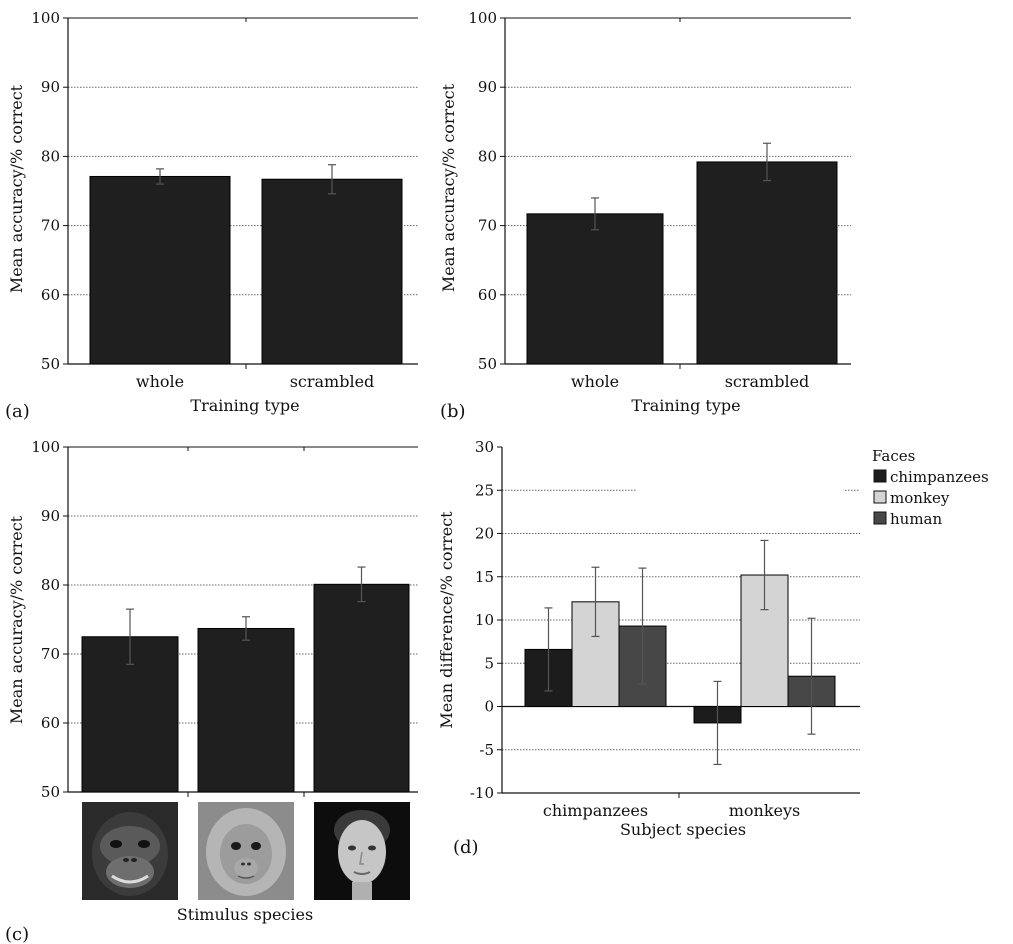 Image resolution: width=1013 pixels, height=944 pixels. Describe the element at coordinates (245, 914) in the screenshot. I see `panel-c-xlabel: Stimulus species` at that location.